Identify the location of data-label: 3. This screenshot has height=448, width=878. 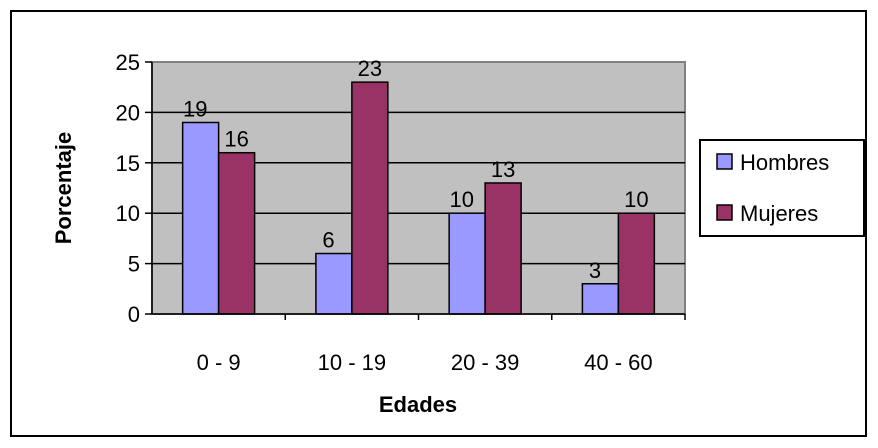
(595, 270).